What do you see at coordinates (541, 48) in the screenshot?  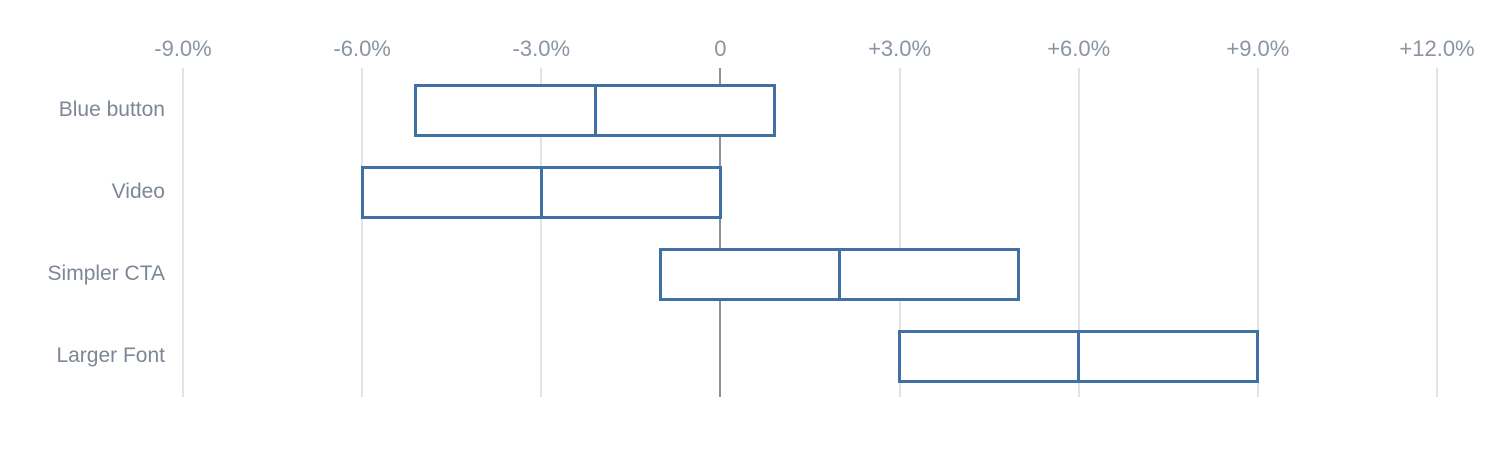 I see `x-tick-label: -3.0%` at bounding box center [541, 48].